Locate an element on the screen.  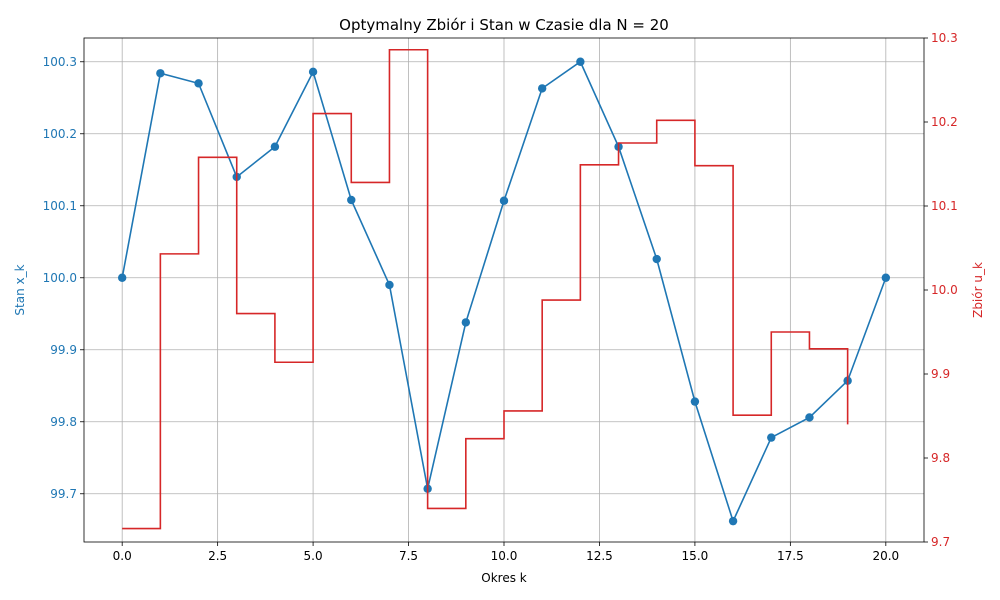
y-left-tick-label: 100.1 is located at coordinates (60, 206).